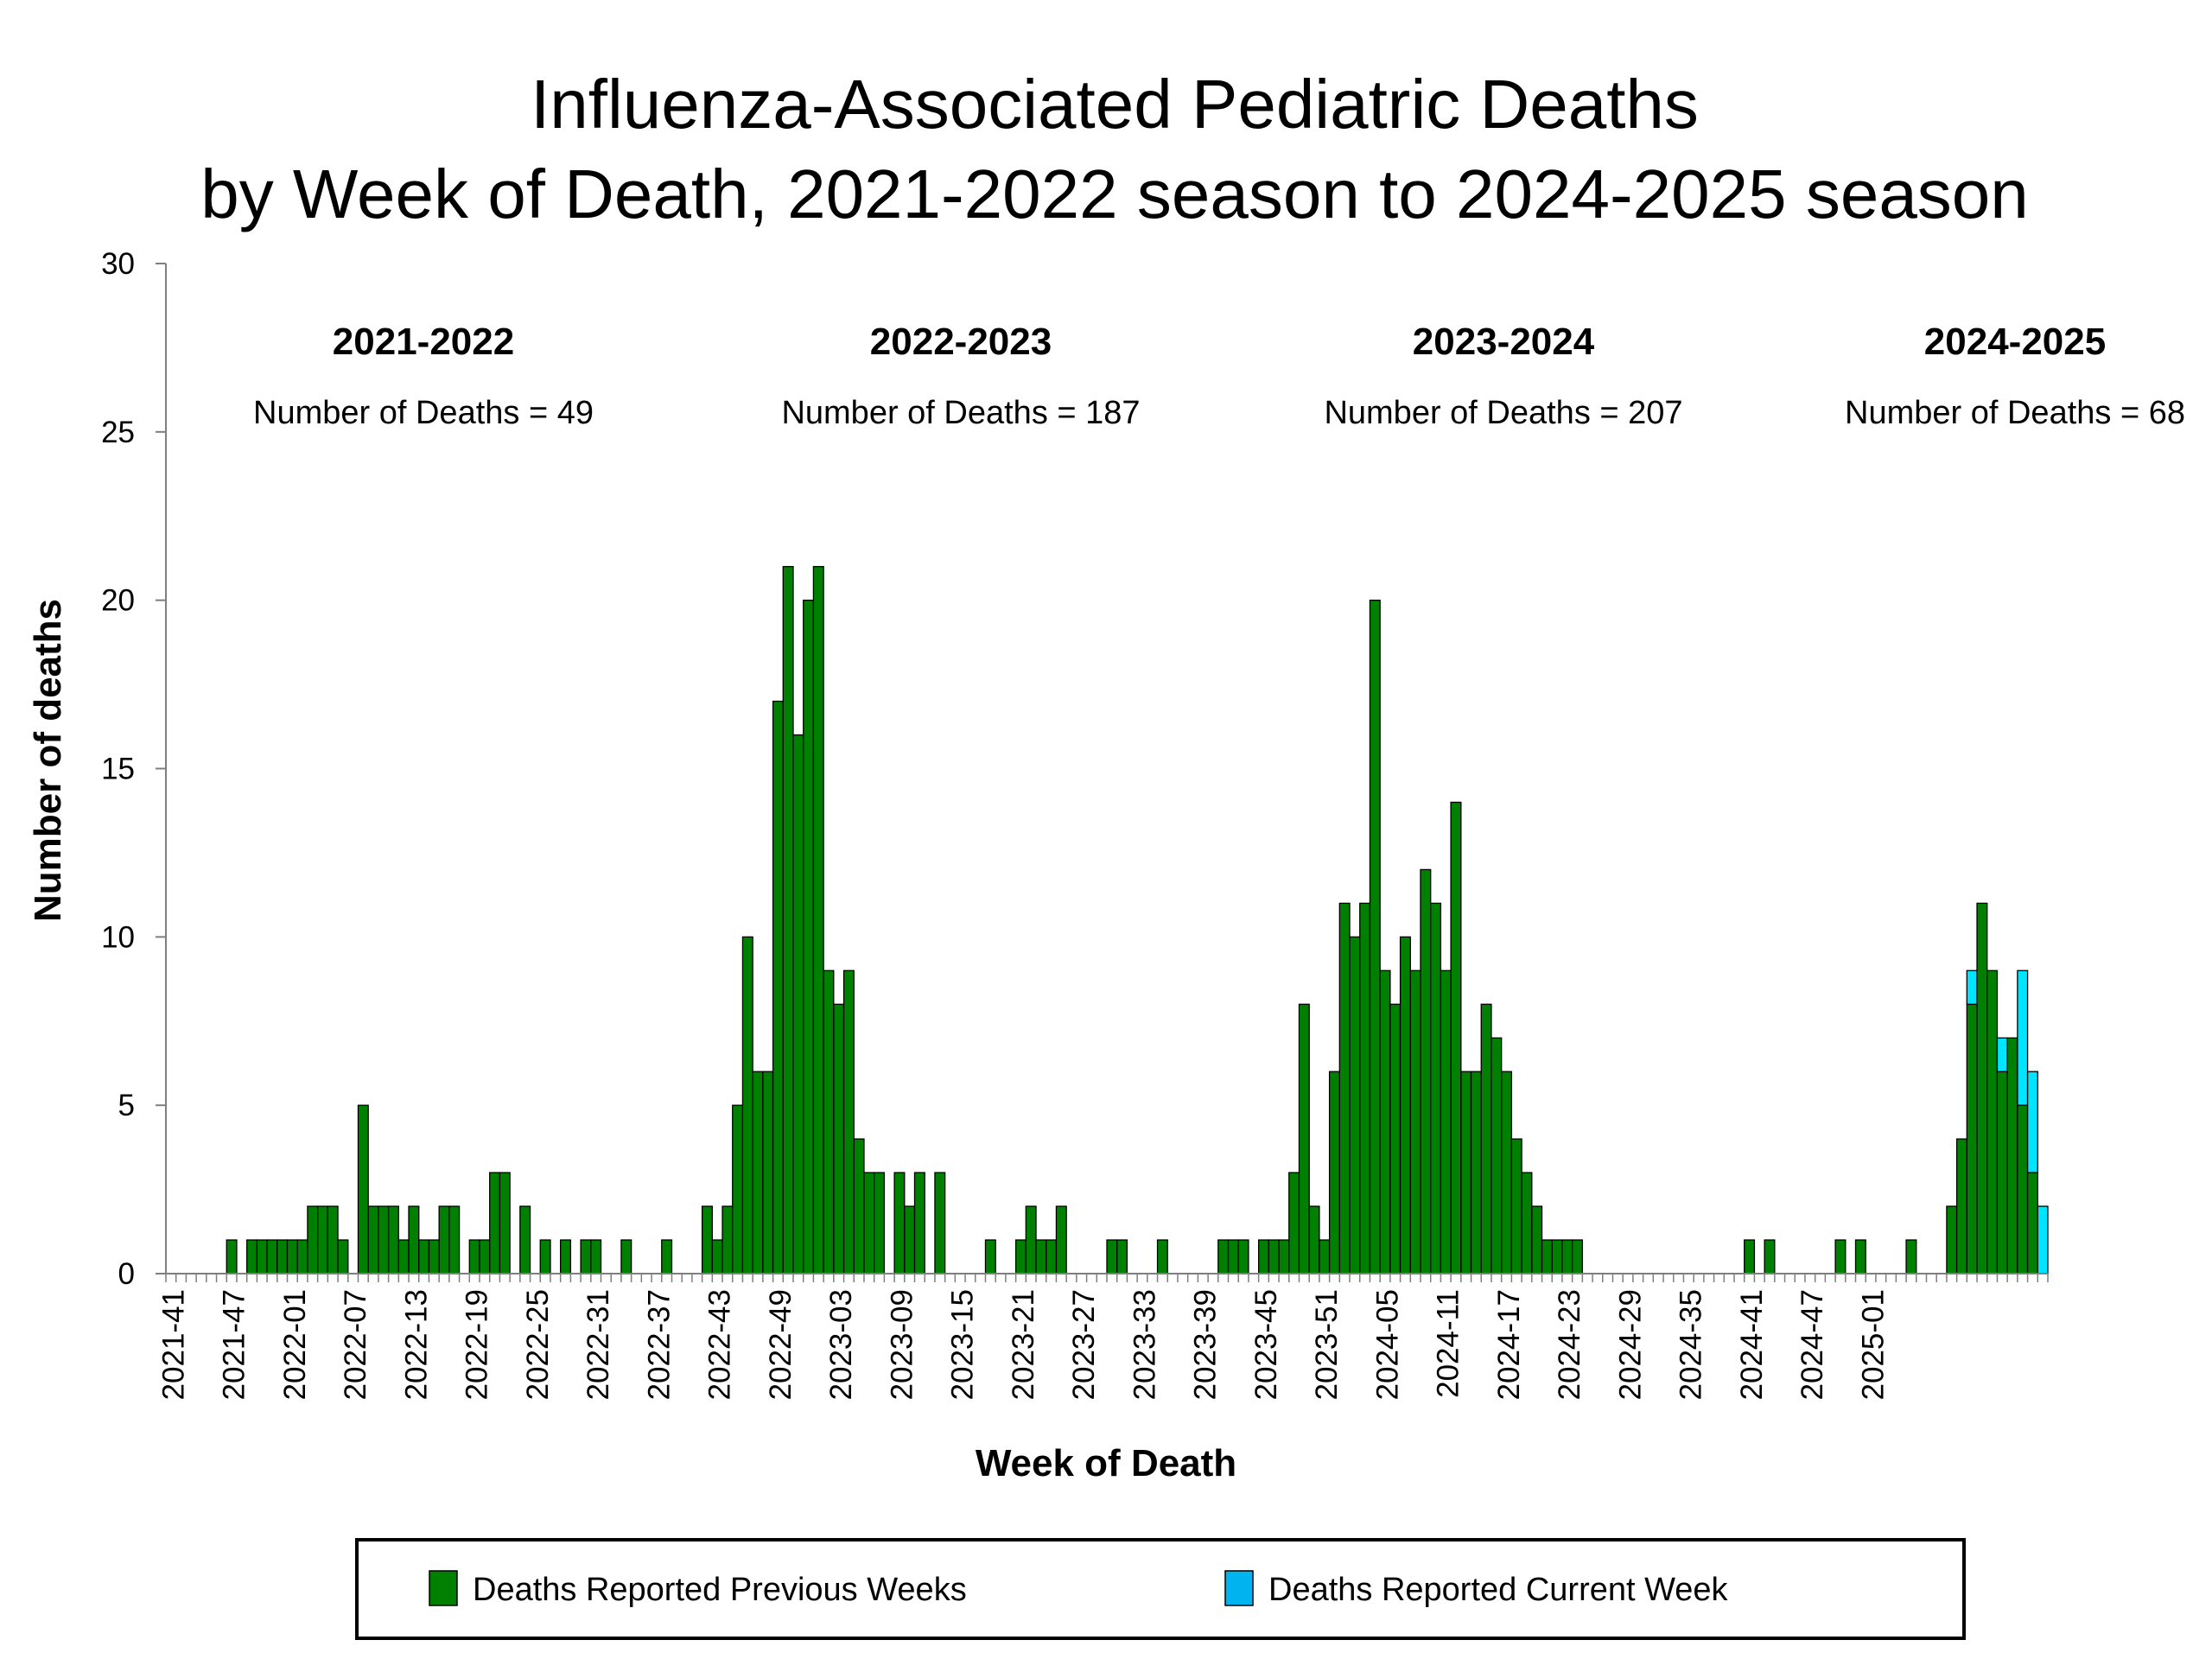 This screenshot has width=2212, height=1659. I want to click on x-tick-label: 2024-11, so click(1448, 1343).